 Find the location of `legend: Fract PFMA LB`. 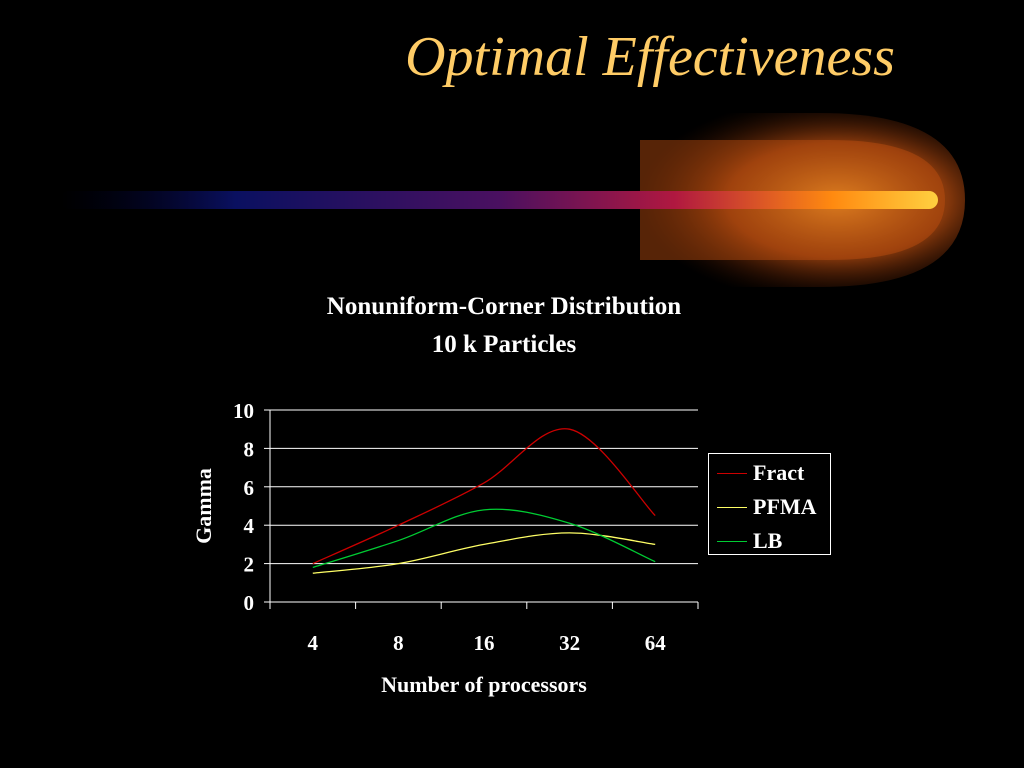

legend: Fract PFMA LB is located at coordinates (769, 504).